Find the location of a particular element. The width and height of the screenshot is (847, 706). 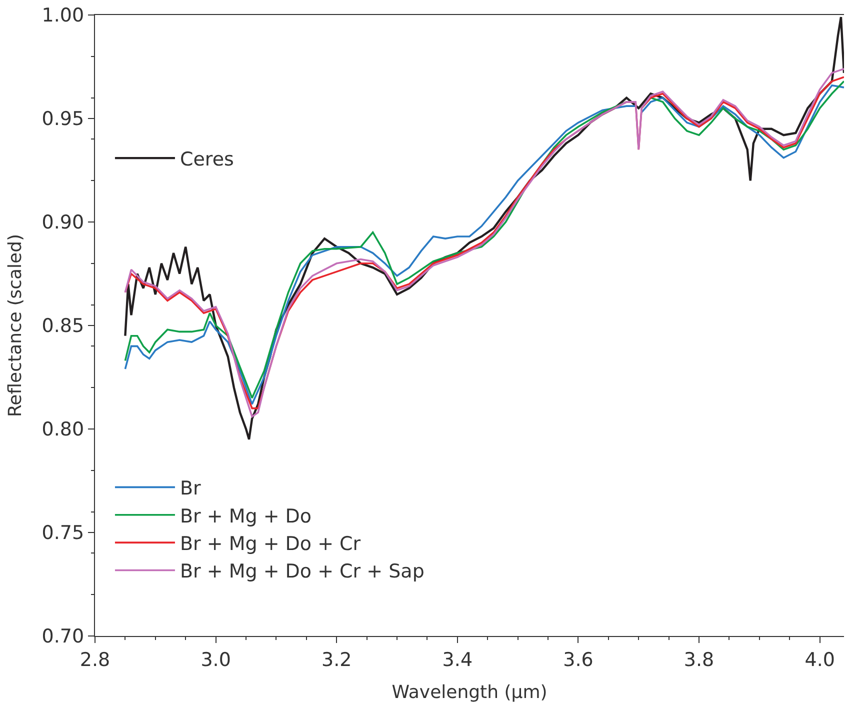

y-tick-label: 0.85 is located at coordinates (63, 326).